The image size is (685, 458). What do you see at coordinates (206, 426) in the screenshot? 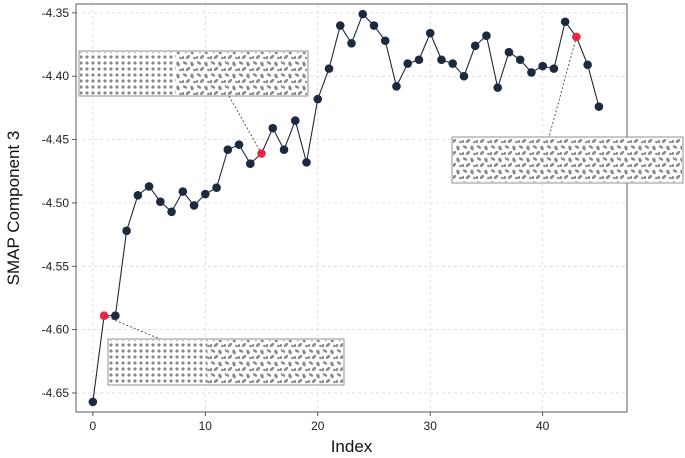
I see `x-tick-label: 10` at bounding box center [206, 426].